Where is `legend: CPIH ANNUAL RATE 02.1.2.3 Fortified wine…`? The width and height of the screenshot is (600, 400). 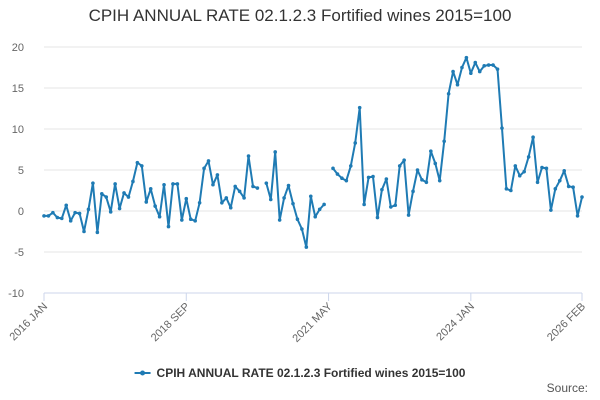
legend: CPIH ANNUAL RATE 02.1.2.3 Fortified wine… is located at coordinates (300, 373).